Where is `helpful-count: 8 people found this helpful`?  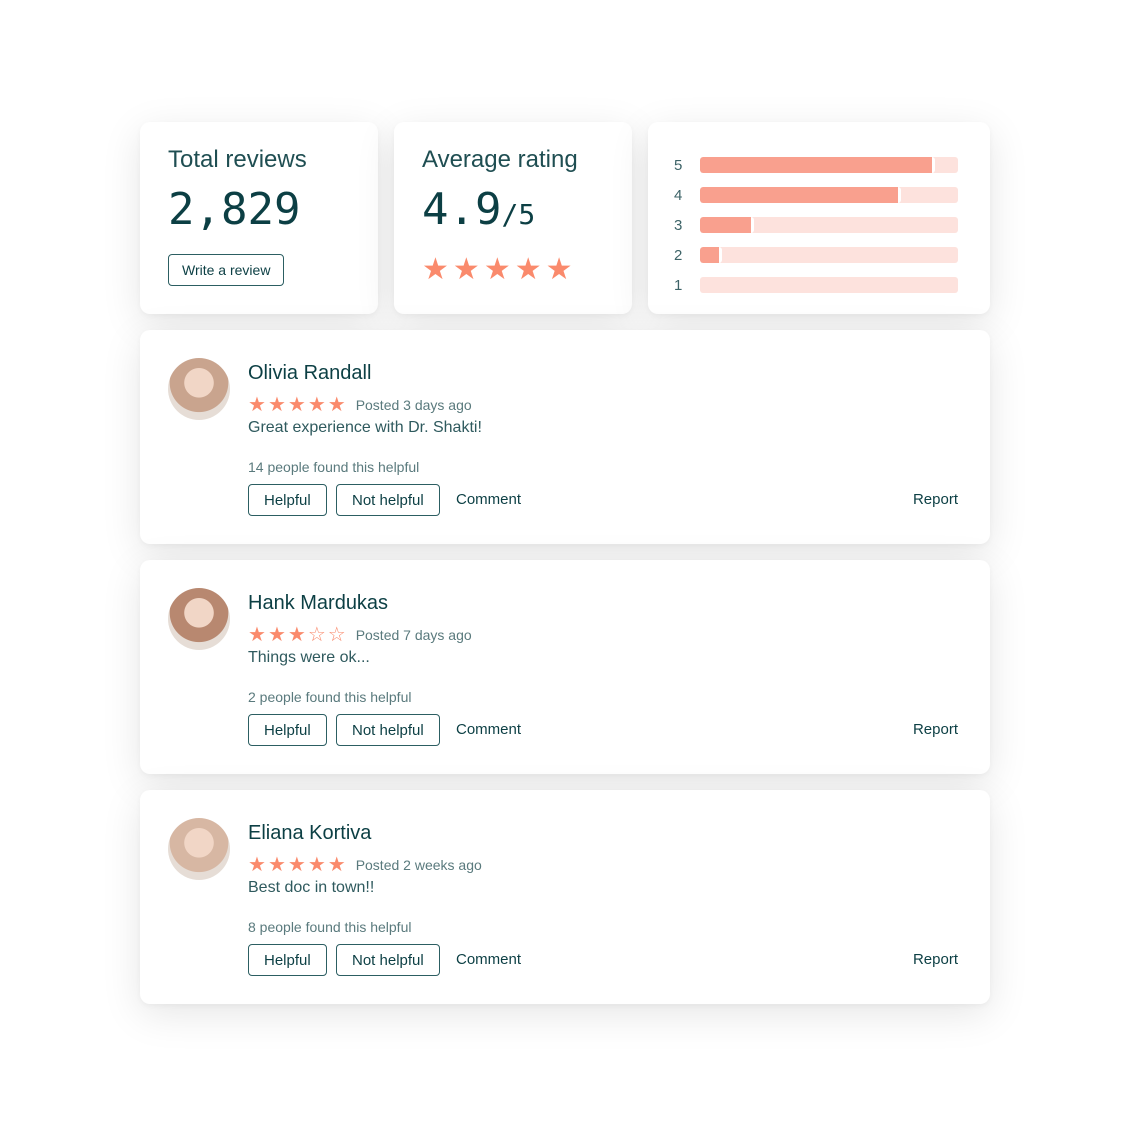
helpful-count: 8 people found this helpful is located at coordinates (330, 927).